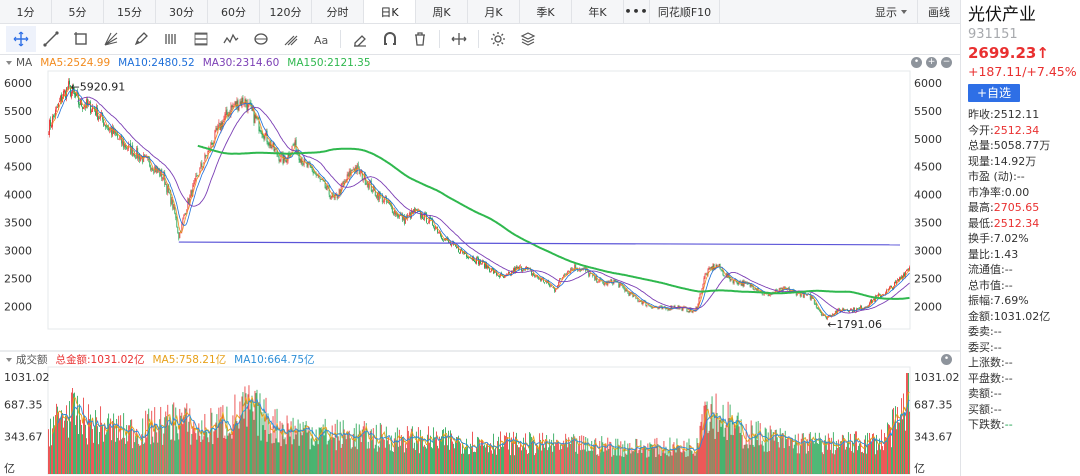 The width and height of the screenshot is (1080, 476). Describe the element at coordinates (546, 11) in the screenshot. I see `period-tab: 季K` at that location.